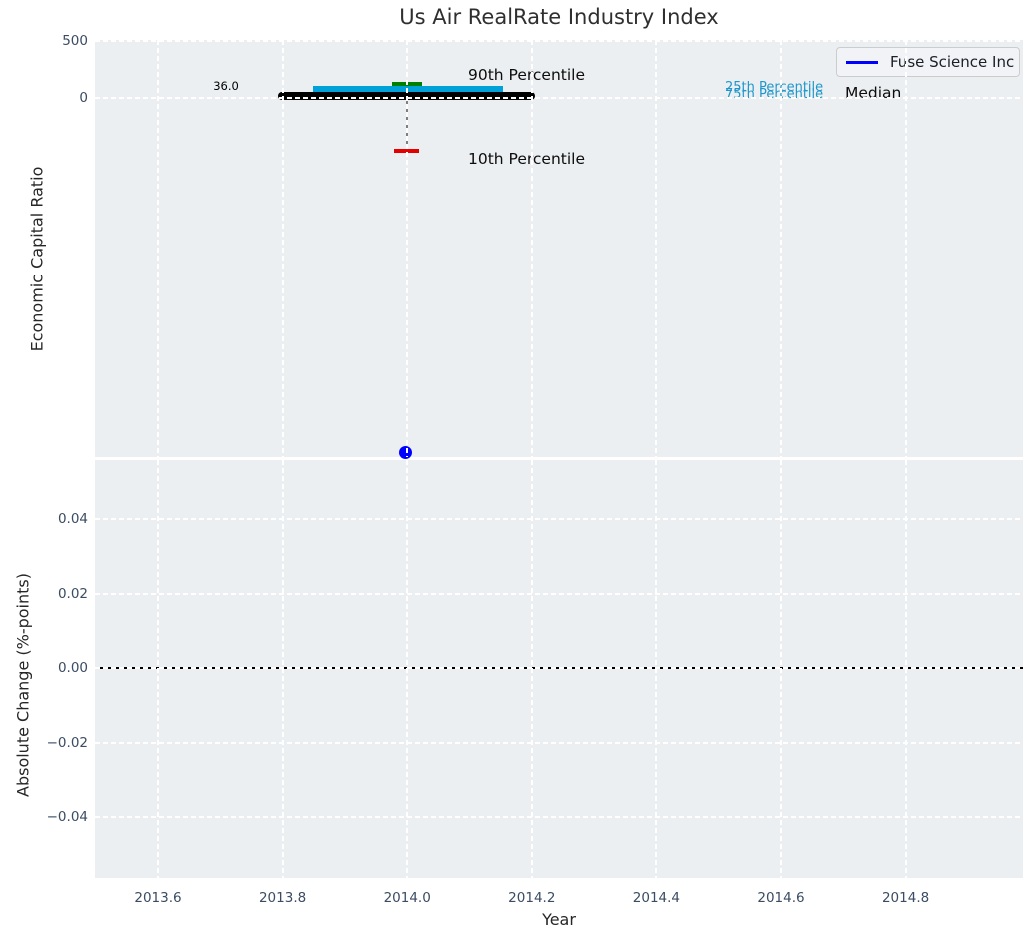  I want to click on y-tick-label: −0.02, so click(67, 742).